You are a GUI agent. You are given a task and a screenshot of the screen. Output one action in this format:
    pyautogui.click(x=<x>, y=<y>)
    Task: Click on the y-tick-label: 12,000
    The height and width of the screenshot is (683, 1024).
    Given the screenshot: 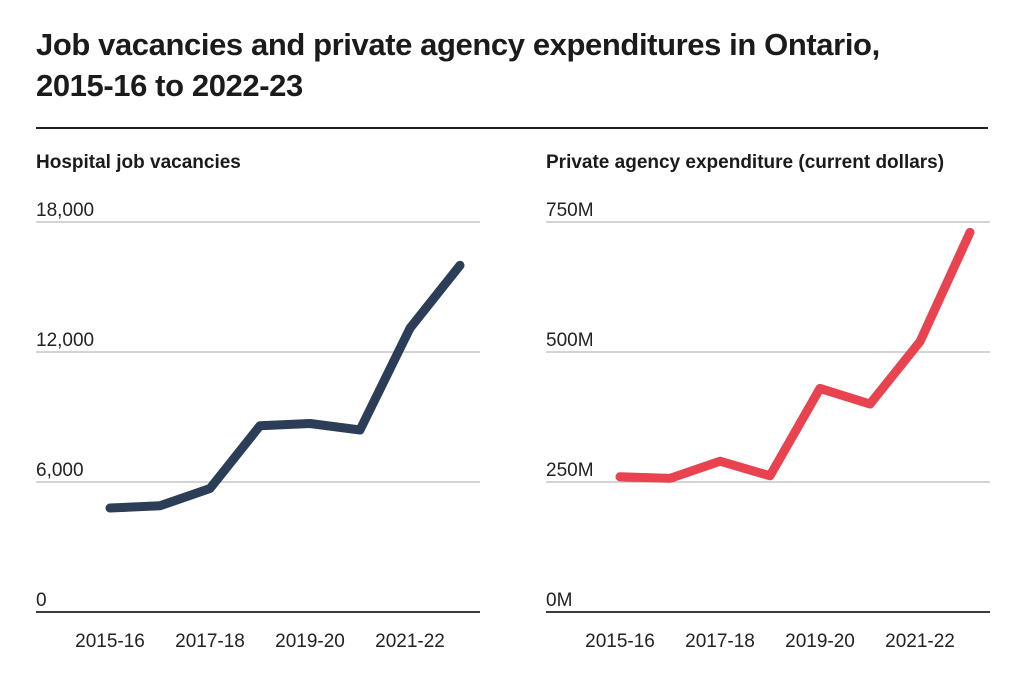 What is the action you would take?
    pyautogui.click(x=65, y=340)
    